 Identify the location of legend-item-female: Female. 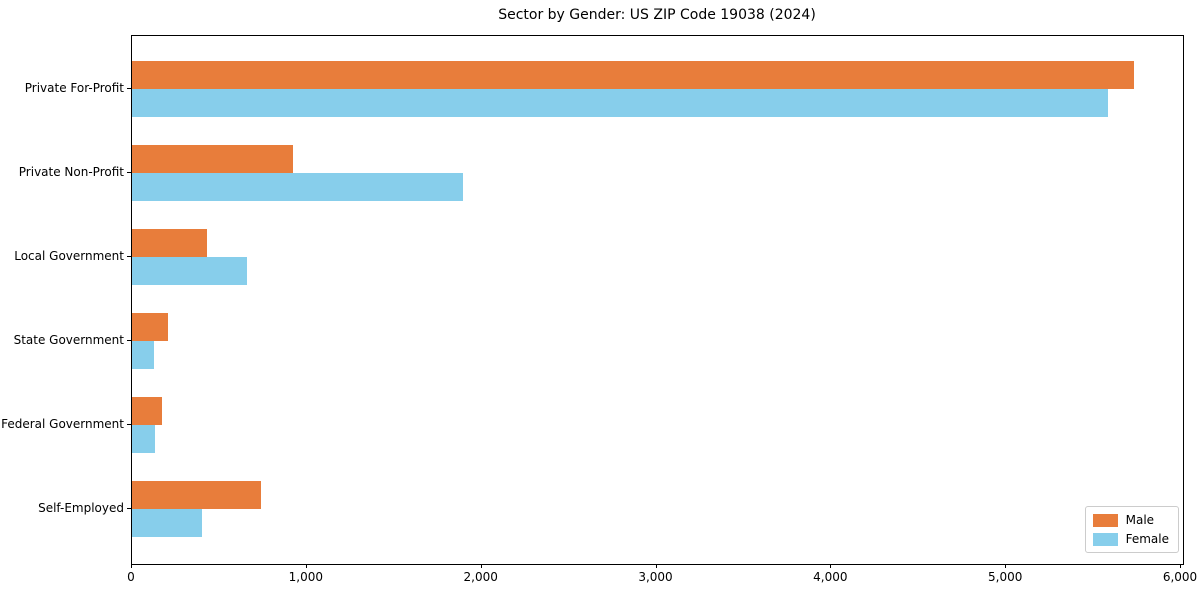
(1130, 539).